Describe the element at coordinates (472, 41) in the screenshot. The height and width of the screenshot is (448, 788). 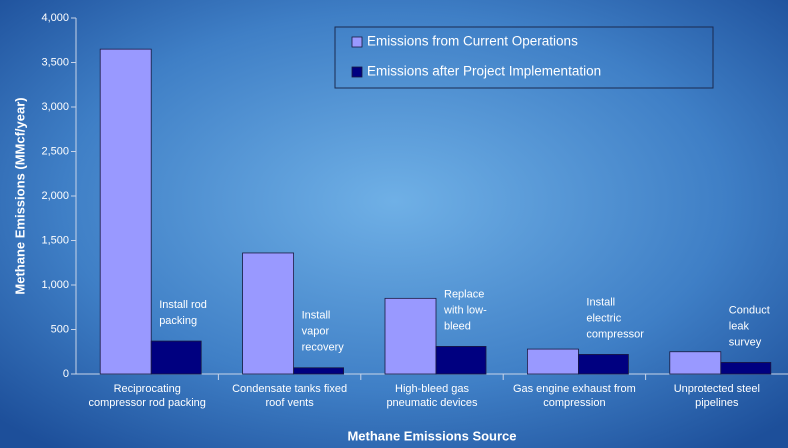
I see `legend-label: Emissions from Current Operations` at that location.